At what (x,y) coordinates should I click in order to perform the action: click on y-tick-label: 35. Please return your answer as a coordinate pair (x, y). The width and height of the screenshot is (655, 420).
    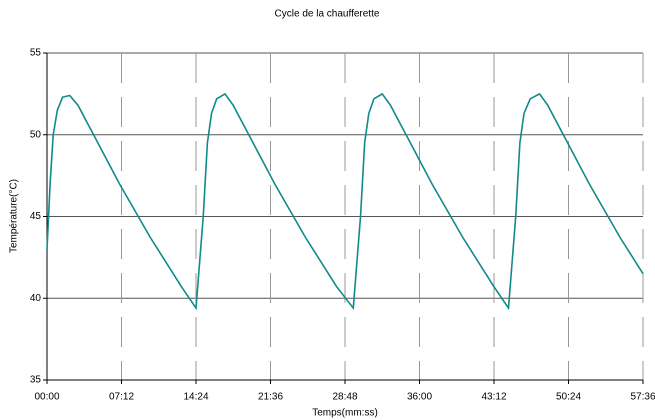
    Looking at the image, I should click on (36, 380).